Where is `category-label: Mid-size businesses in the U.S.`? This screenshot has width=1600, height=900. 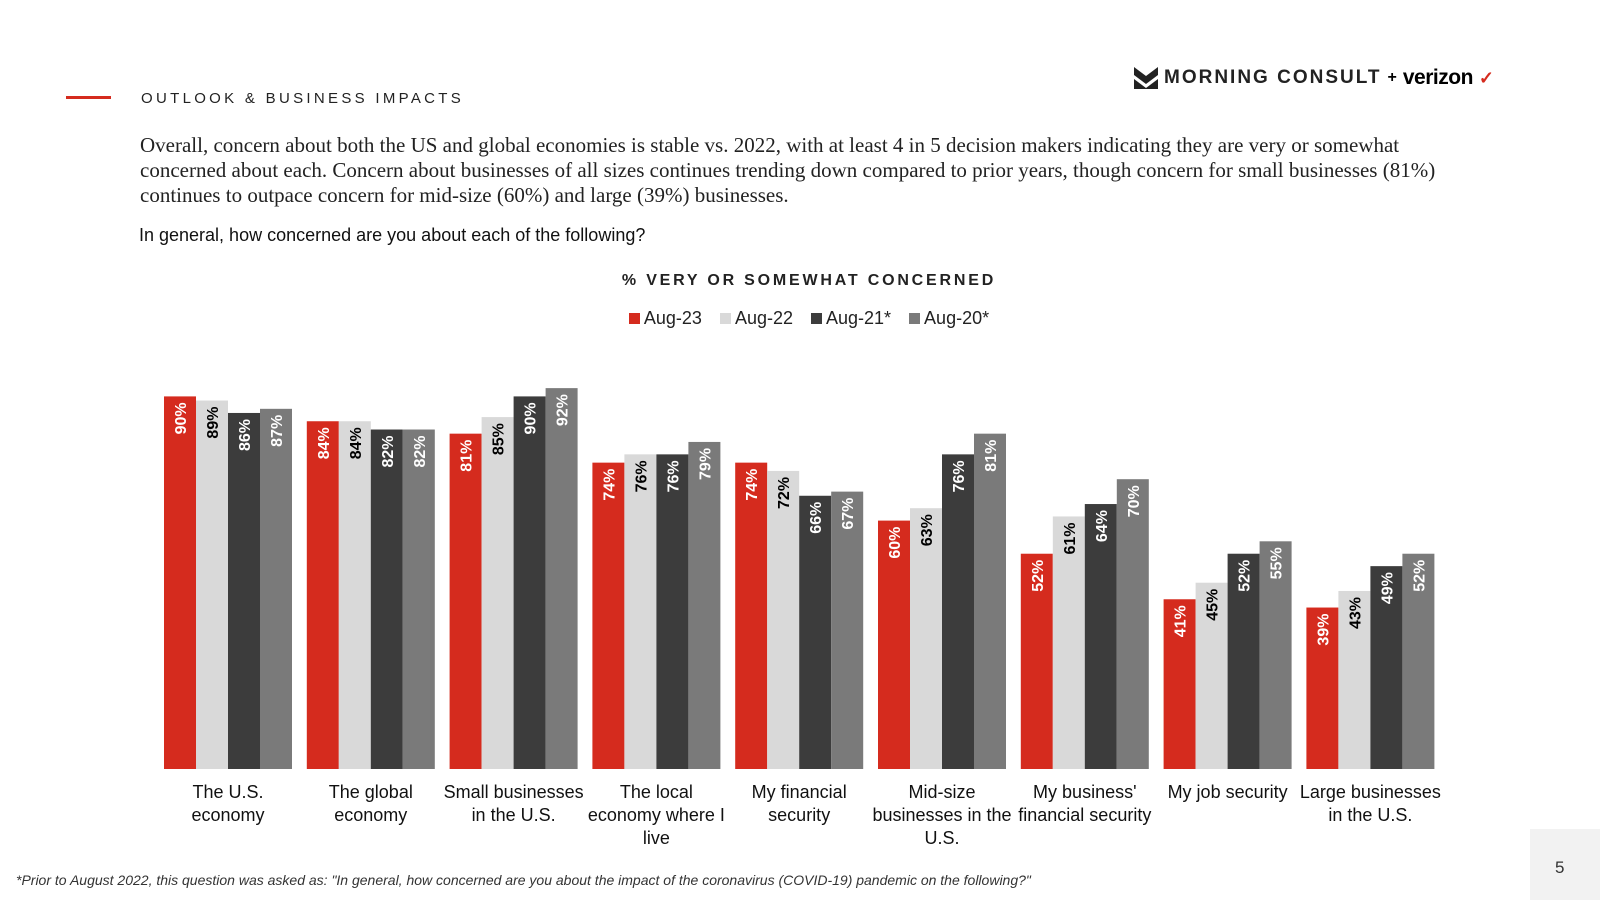 category-label: Mid-size businesses in the U.S. is located at coordinates (942, 815).